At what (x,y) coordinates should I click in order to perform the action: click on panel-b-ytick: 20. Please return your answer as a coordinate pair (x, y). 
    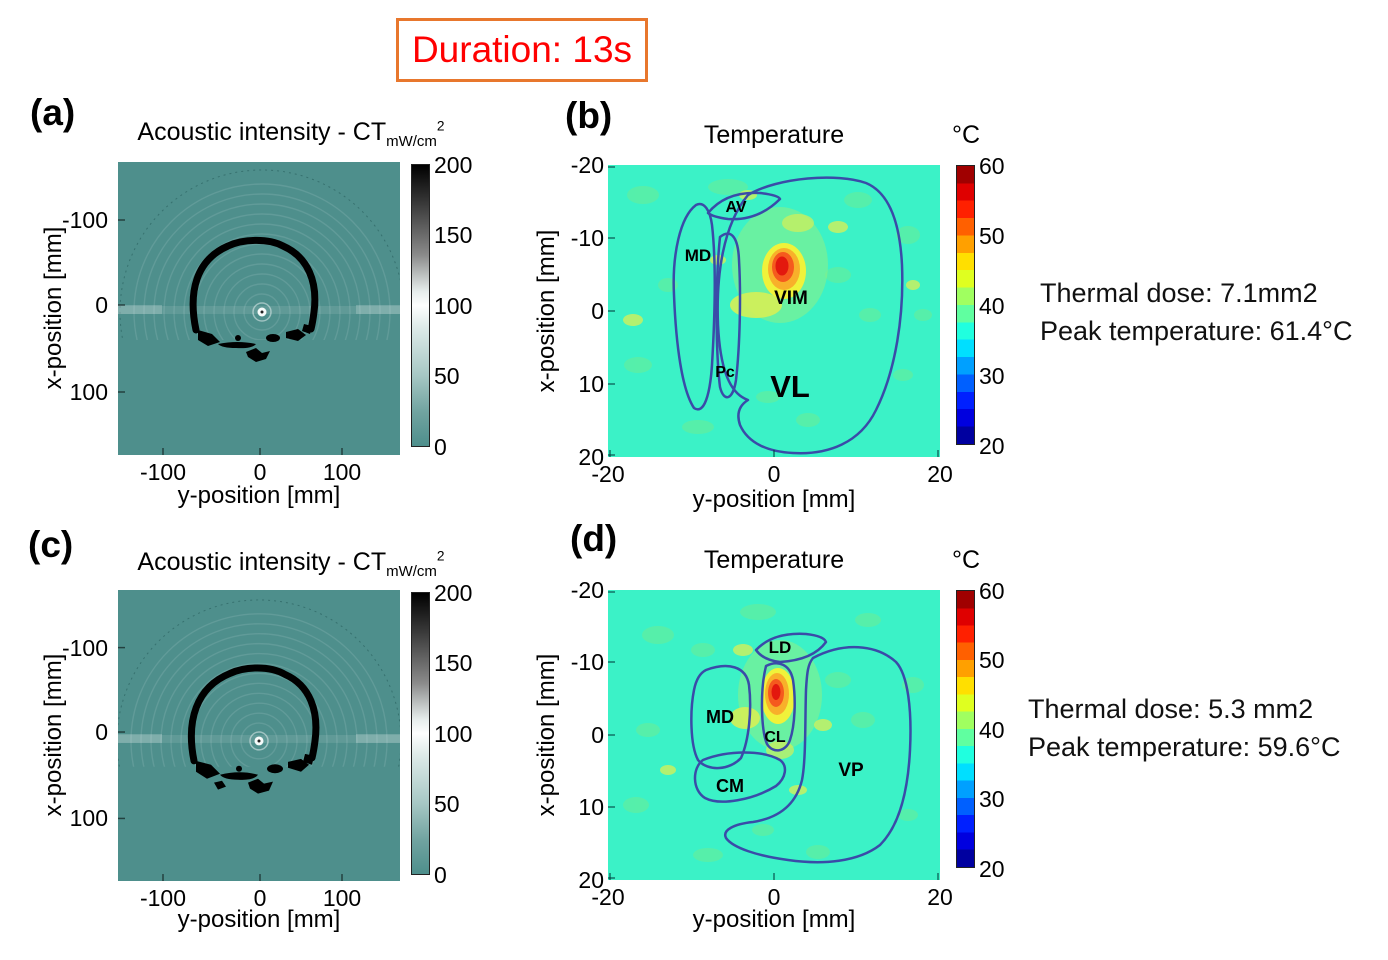
    Looking at the image, I should click on (591, 457).